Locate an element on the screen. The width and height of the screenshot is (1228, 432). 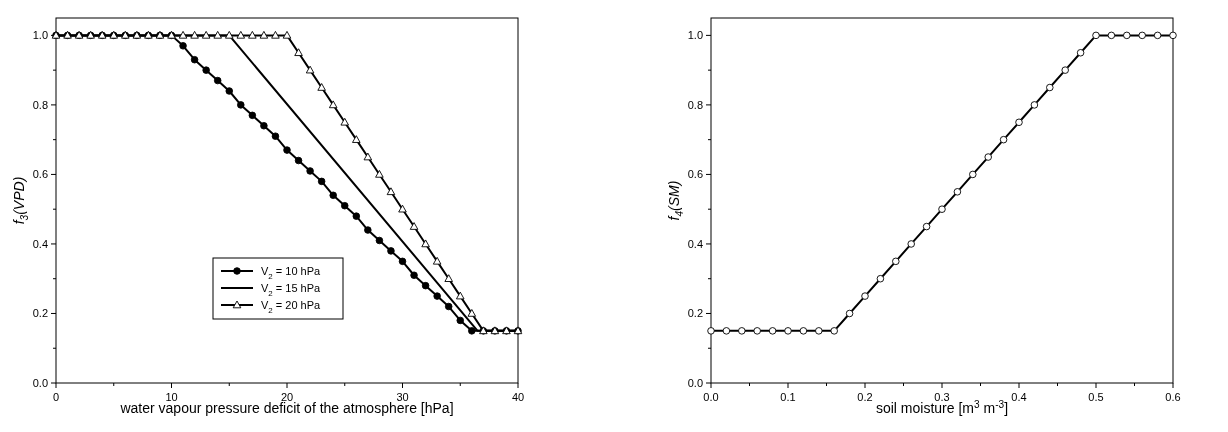
x-tick-label: 0.5 is located at coordinates (1096, 397).